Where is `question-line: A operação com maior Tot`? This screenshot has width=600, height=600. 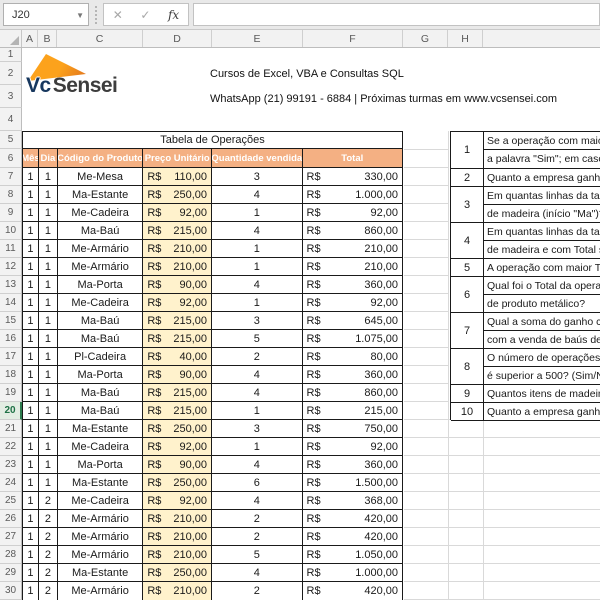
question-line: A operação com maior Tot is located at coordinates (542, 268).